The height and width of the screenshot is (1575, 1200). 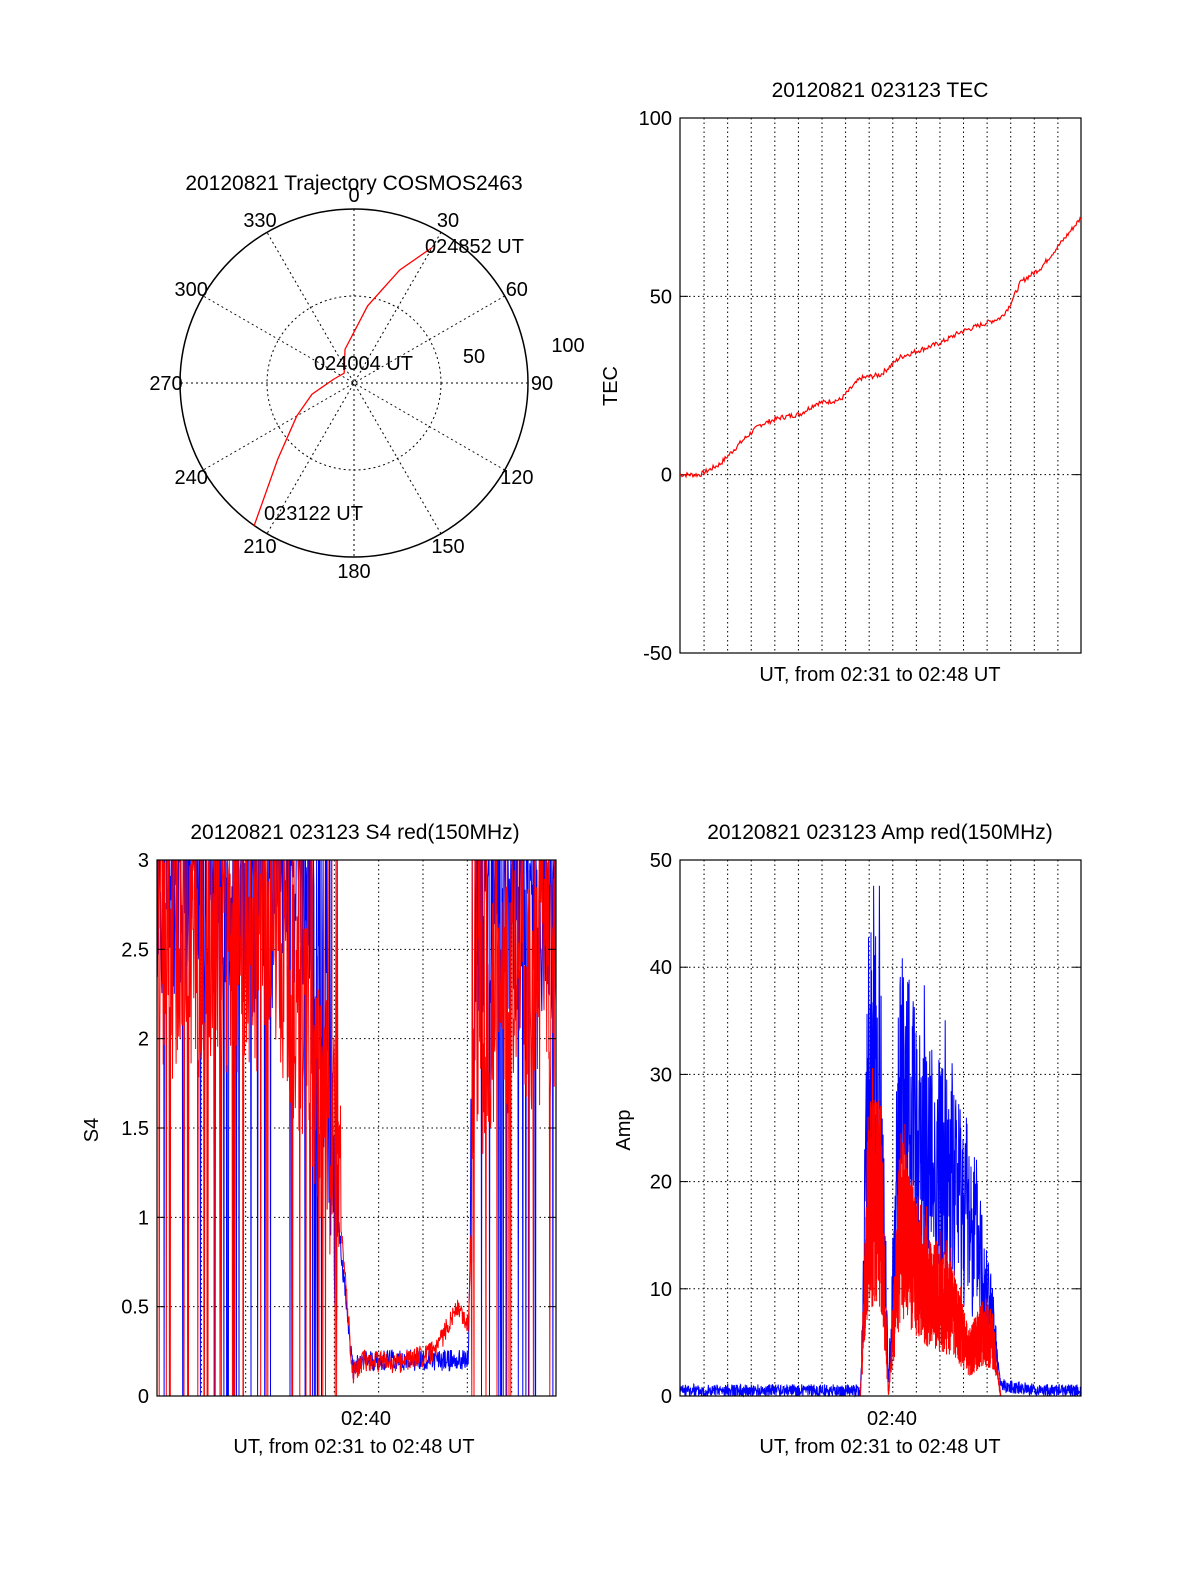 What do you see at coordinates (313, 514) in the screenshot?
I see `trajectory-start-label: 023122 UT` at bounding box center [313, 514].